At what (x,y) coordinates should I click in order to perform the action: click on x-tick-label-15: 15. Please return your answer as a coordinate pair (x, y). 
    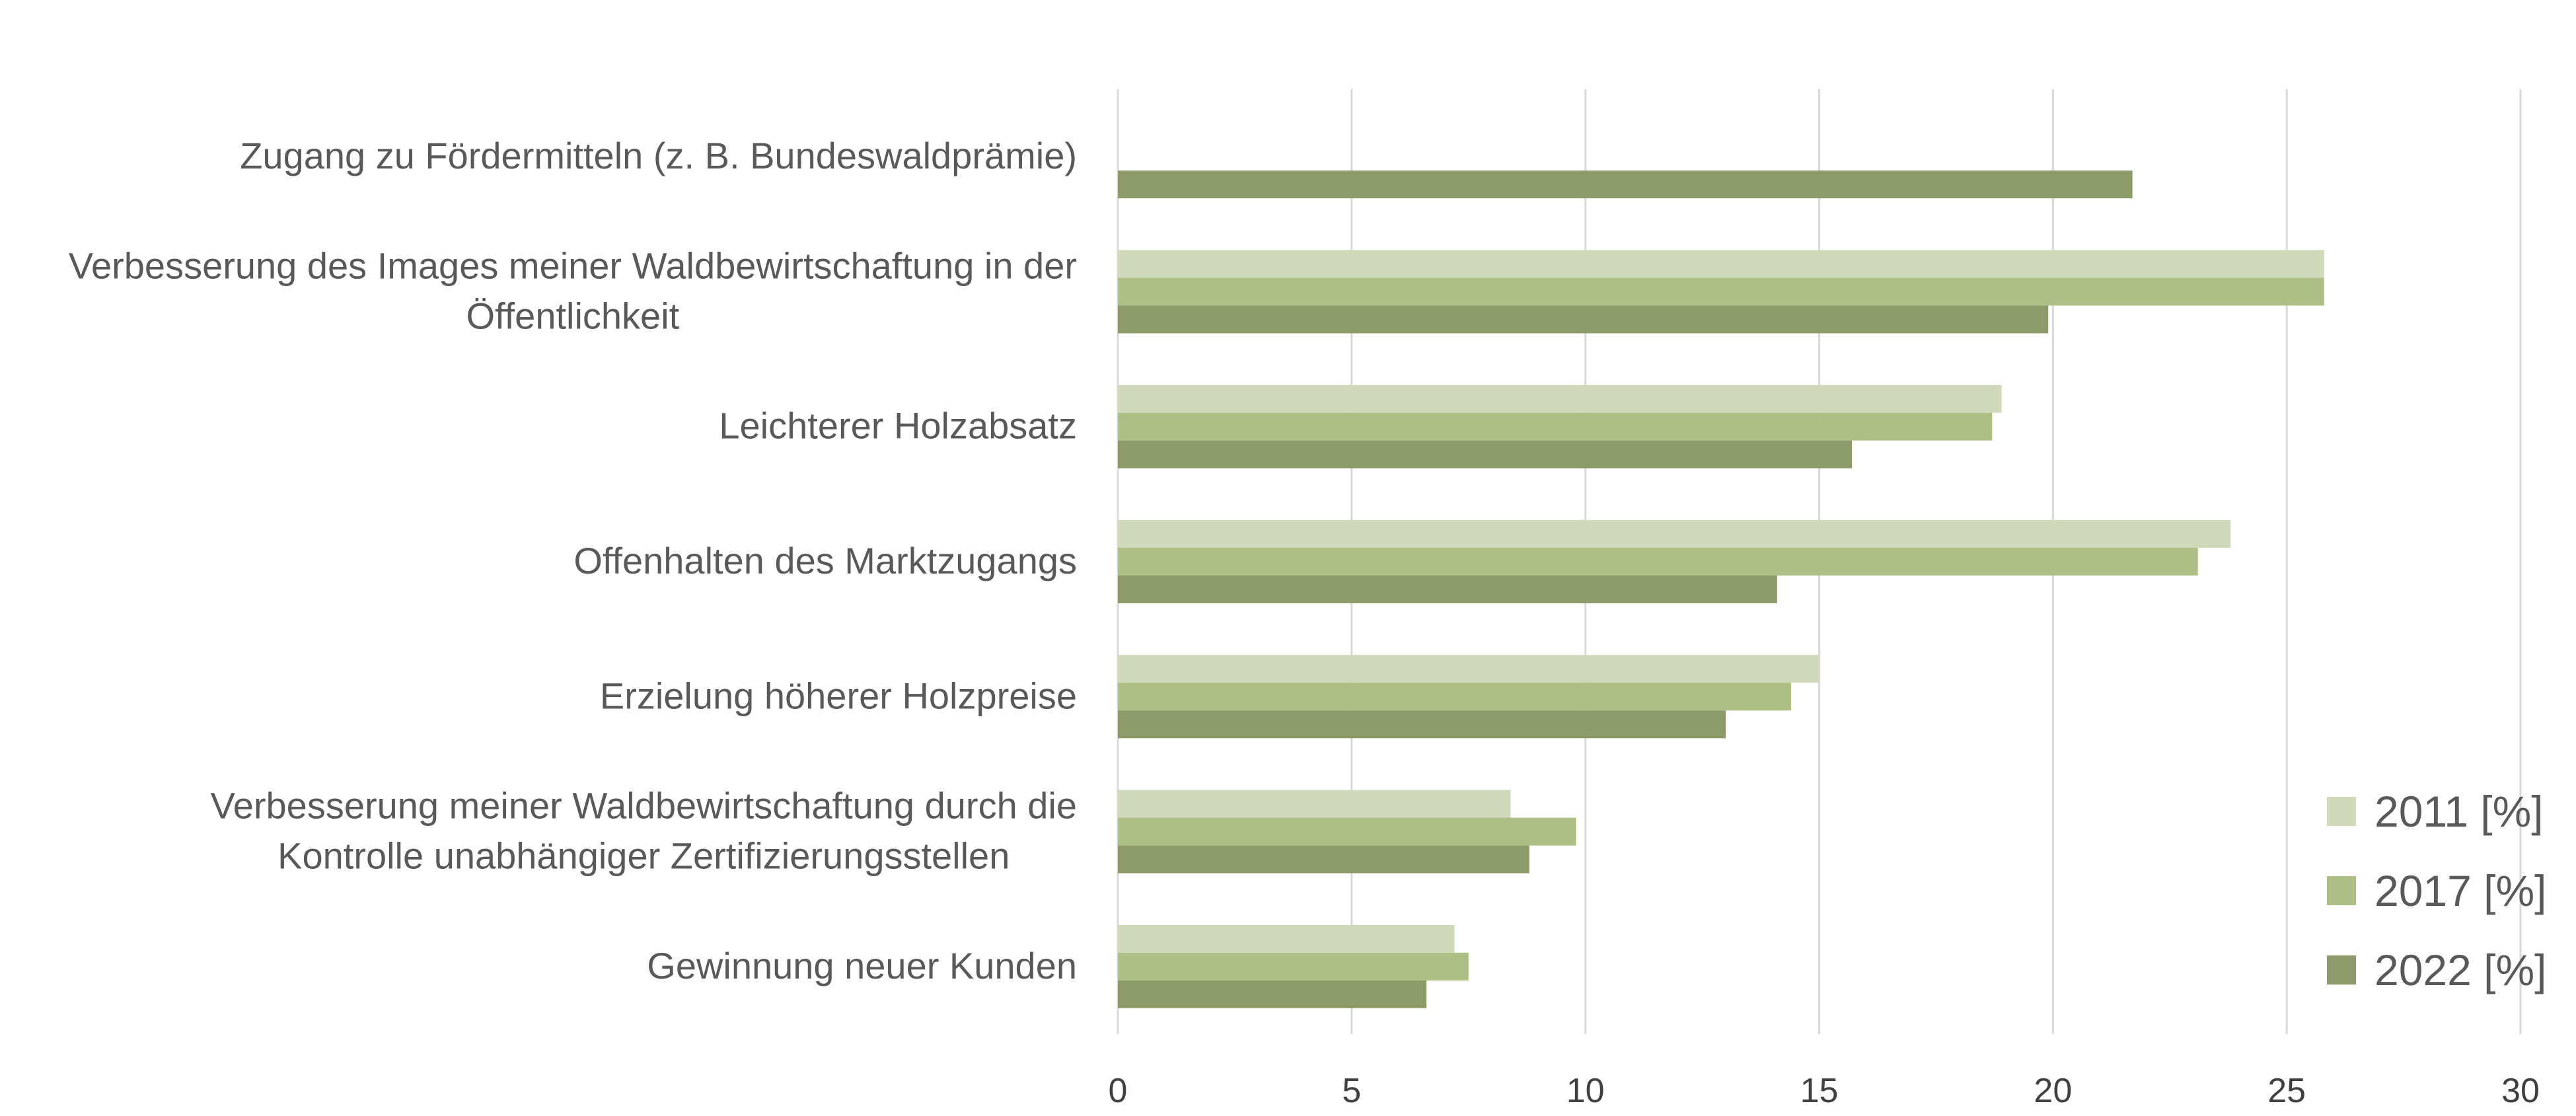
    Looking at the image, I should click on (1819, 1091).